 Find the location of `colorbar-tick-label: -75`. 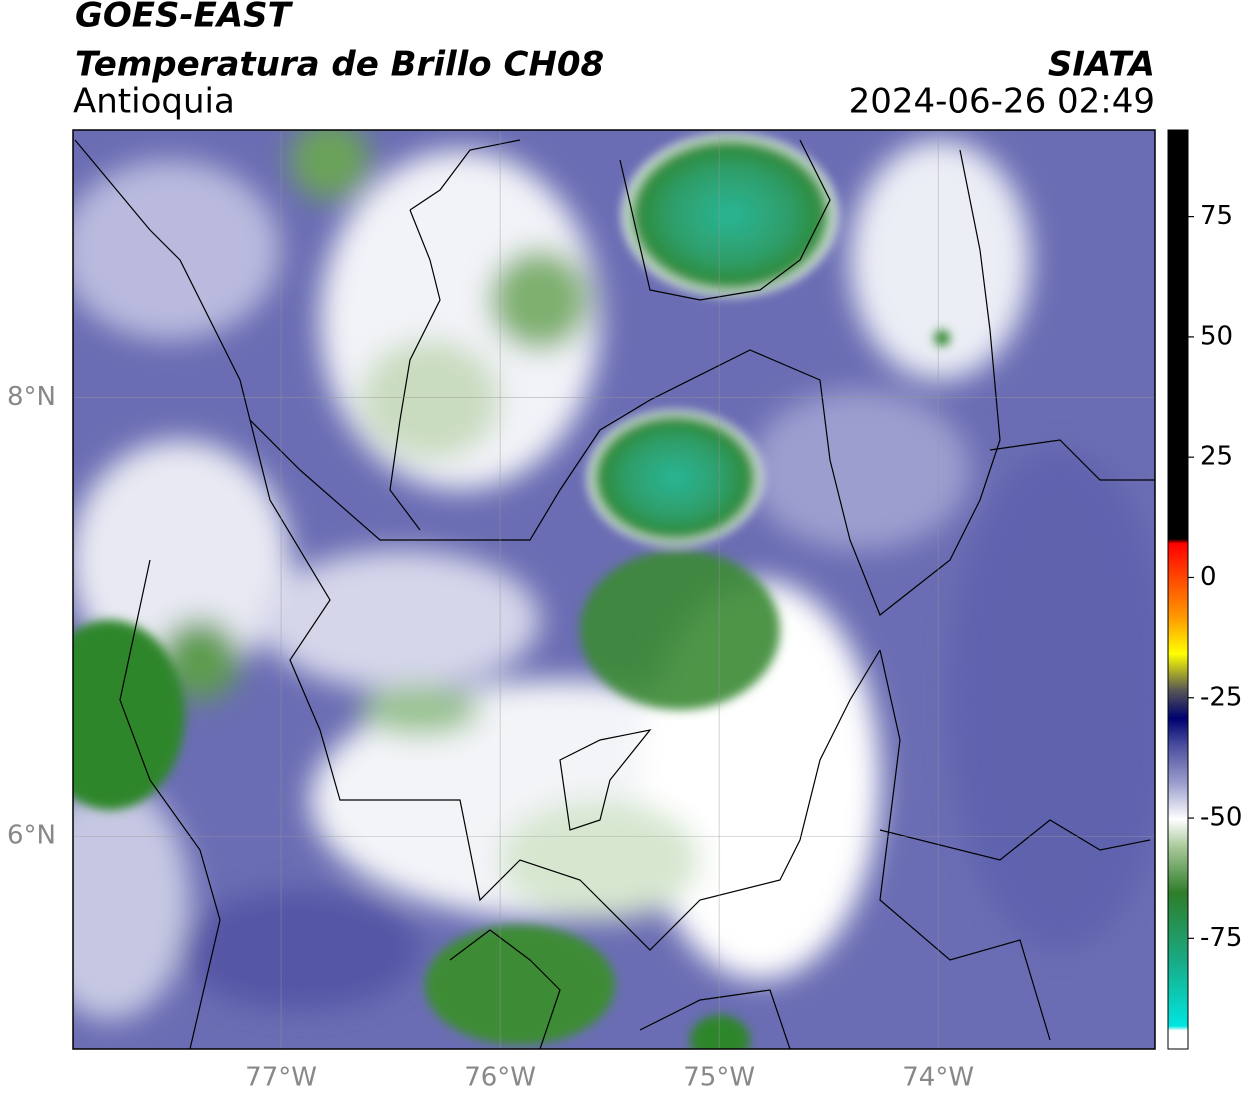

colorbar-tick-label: -75 is located at coordinates (1221, 938).